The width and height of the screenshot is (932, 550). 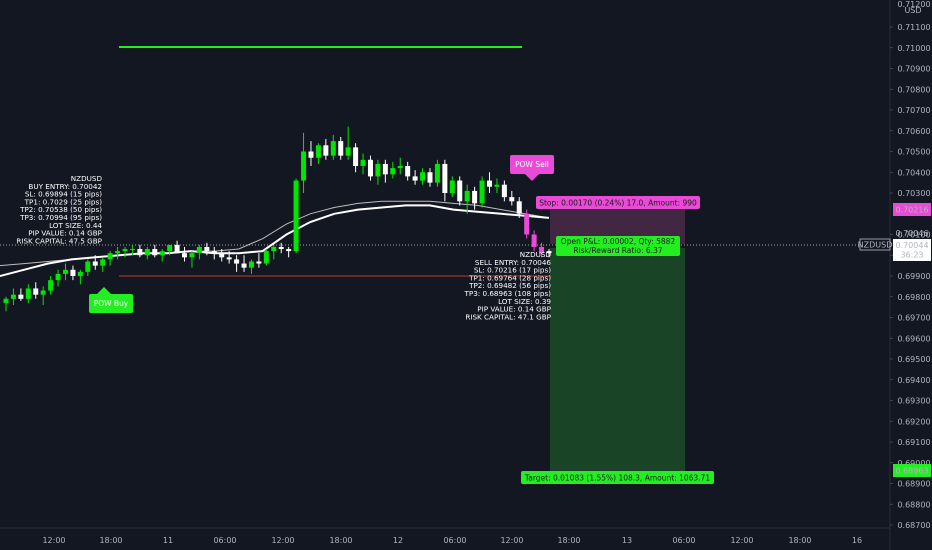 I want to click on price-tick-label: 0.68900, so click(x=913, y=484).